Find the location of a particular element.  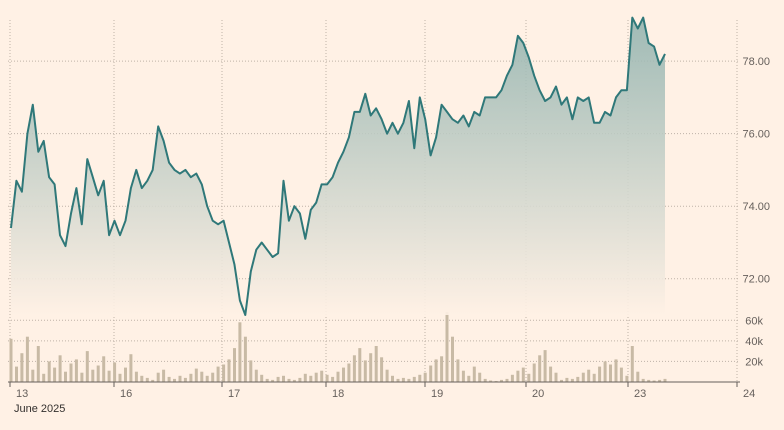

volume-tick-label: 20k is located at coordinates (754, 362).